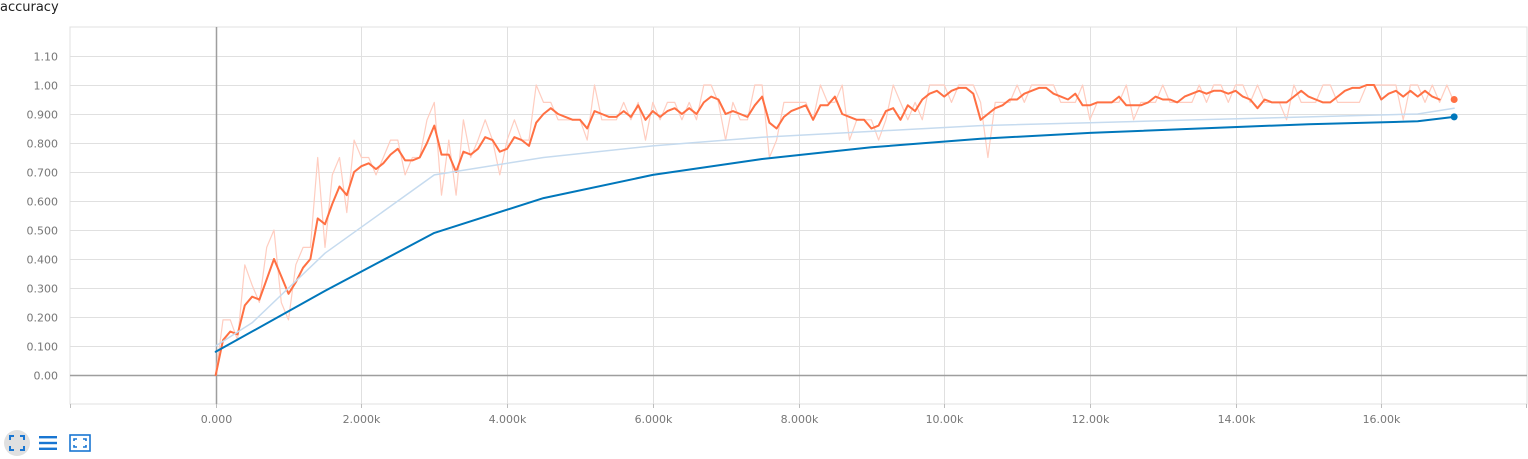 The image size is (1528, 459). Describe the element at coordinates (43, 318) in the screenshot. I see `y-tick-label: 0.200` at that location.